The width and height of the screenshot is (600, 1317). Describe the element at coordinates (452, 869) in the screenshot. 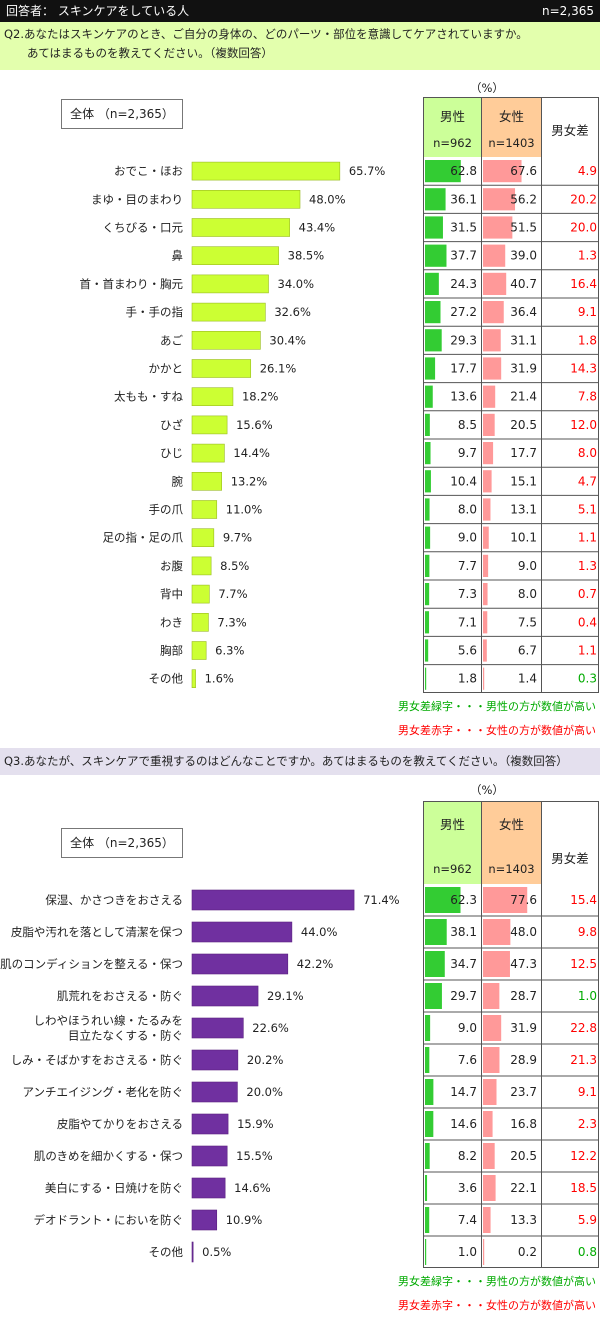

I see `q3-male-n: n=962` at that location.